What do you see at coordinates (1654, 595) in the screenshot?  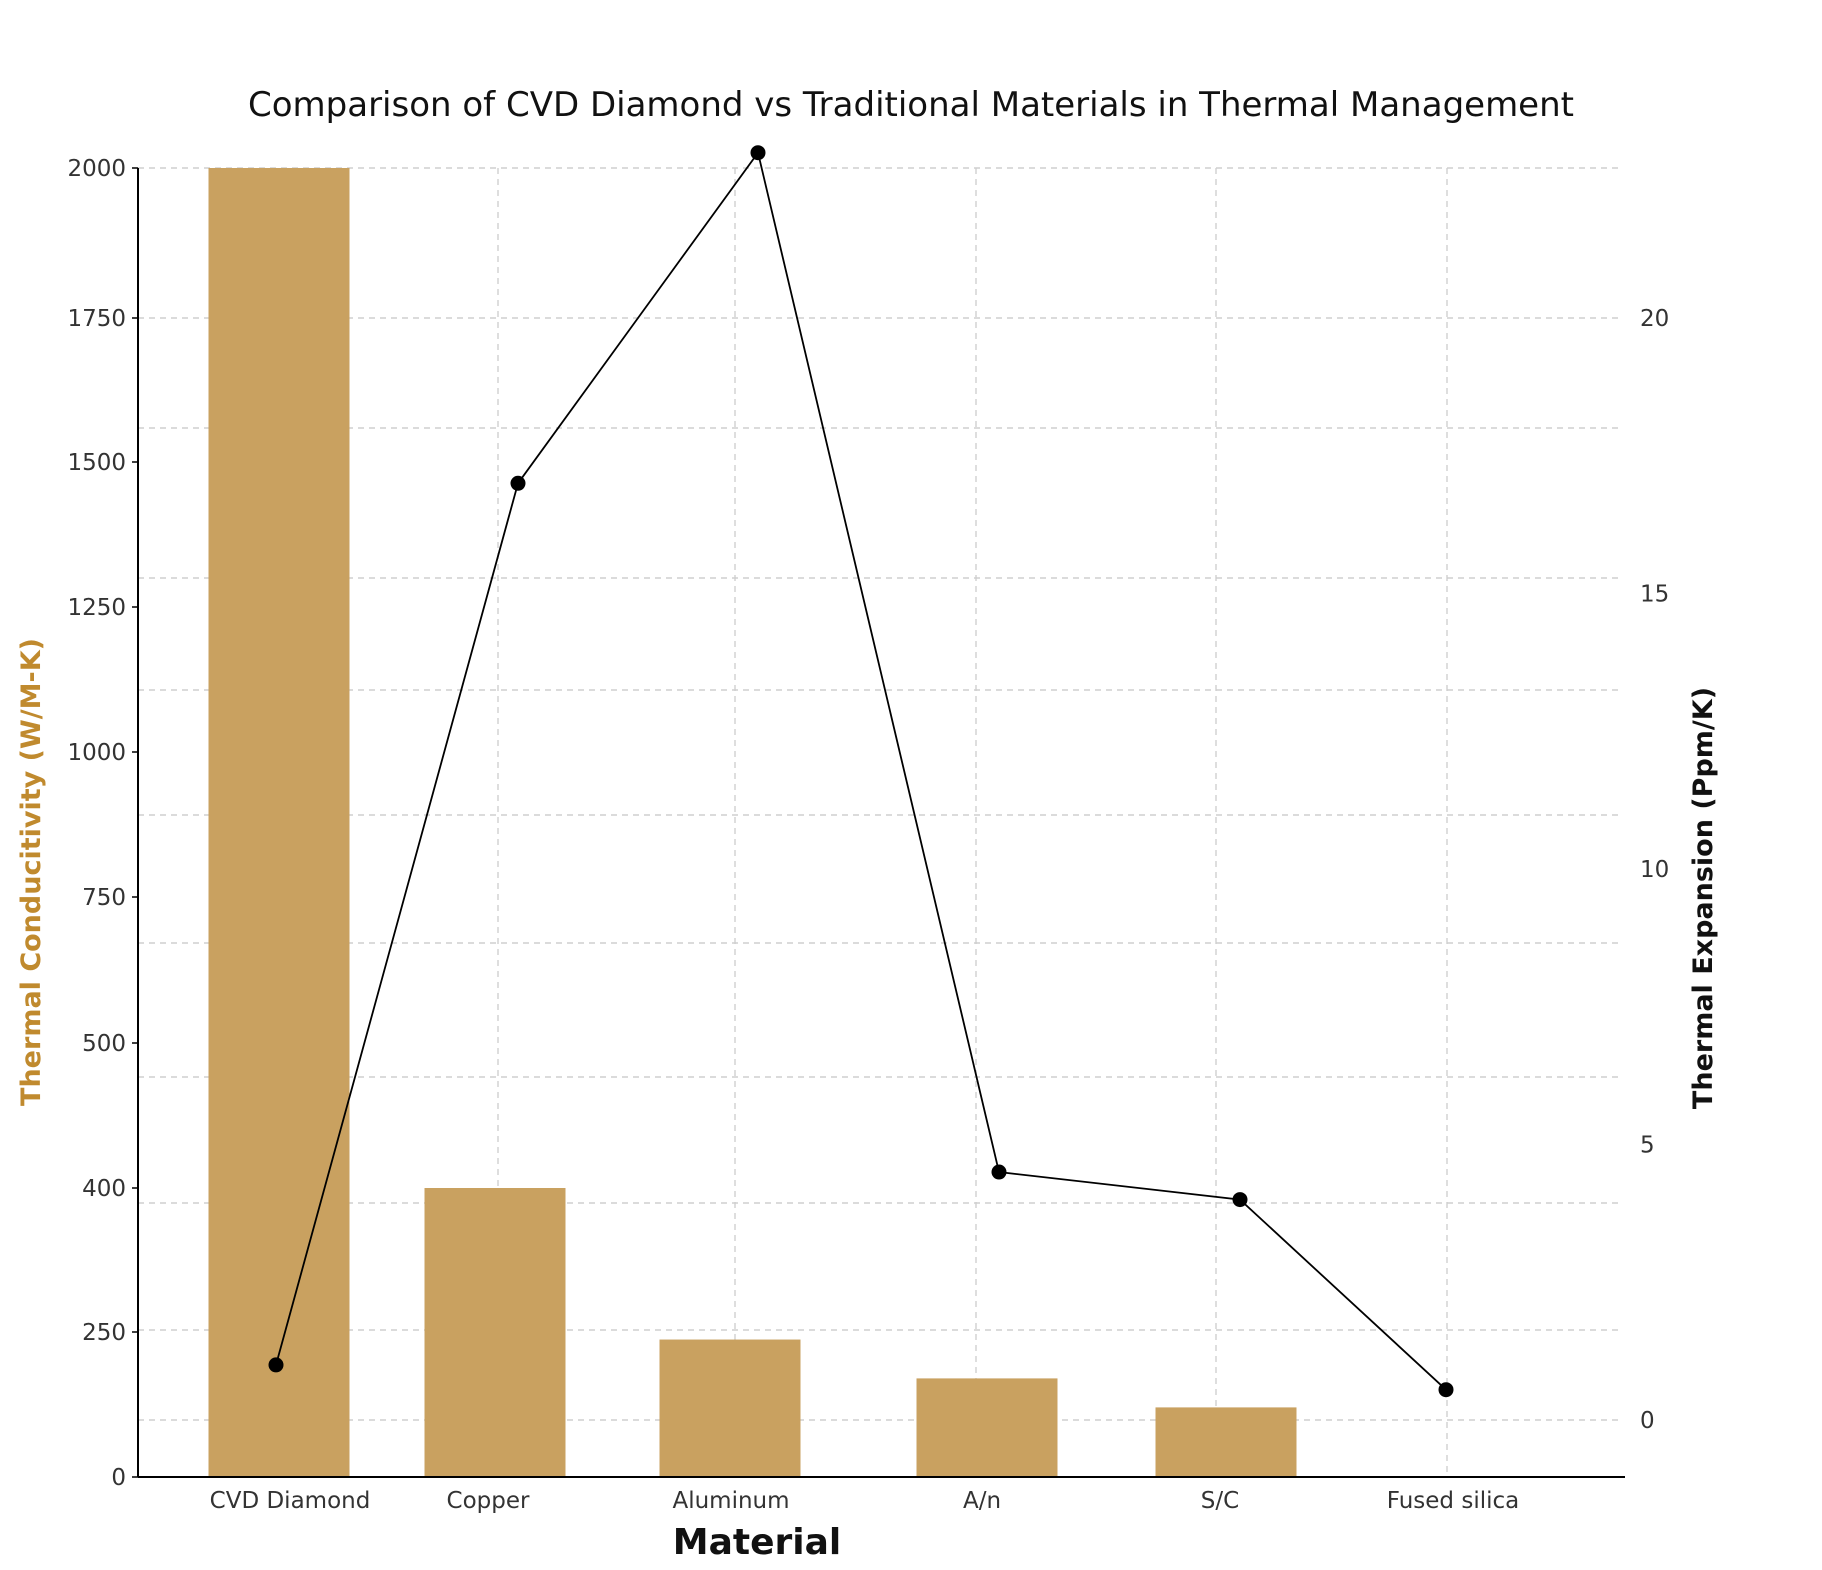 I see `y2-tick-label: 15` at bounding box center [1654, 595].